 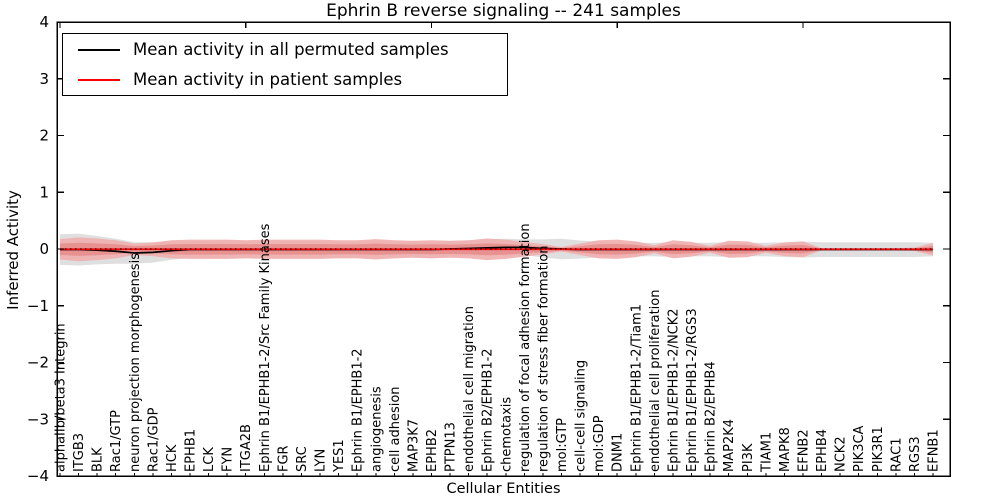 I want to click on x-category-label: angiogenesis, so click(x=376, y=429).